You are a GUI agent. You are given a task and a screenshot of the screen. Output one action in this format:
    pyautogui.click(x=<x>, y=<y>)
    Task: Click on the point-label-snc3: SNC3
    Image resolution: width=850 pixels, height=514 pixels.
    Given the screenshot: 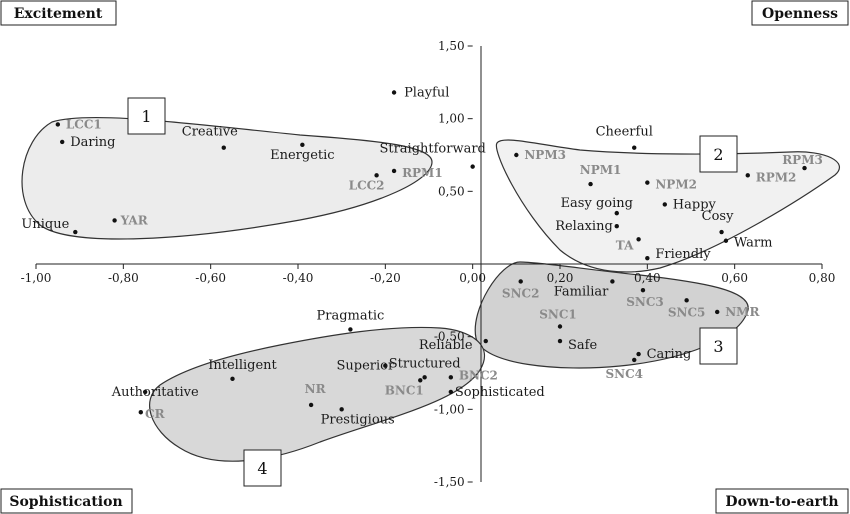 What is the action you would take?
    pyautogui.click(x=645, y=302)
    